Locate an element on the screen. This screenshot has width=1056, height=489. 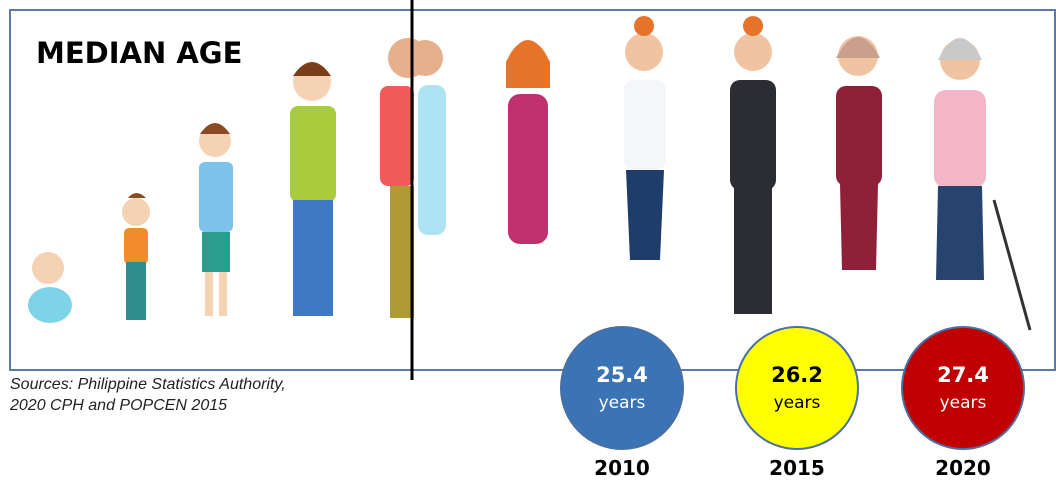
median-circle: 25.4 years is located at coordinates (622, 388).